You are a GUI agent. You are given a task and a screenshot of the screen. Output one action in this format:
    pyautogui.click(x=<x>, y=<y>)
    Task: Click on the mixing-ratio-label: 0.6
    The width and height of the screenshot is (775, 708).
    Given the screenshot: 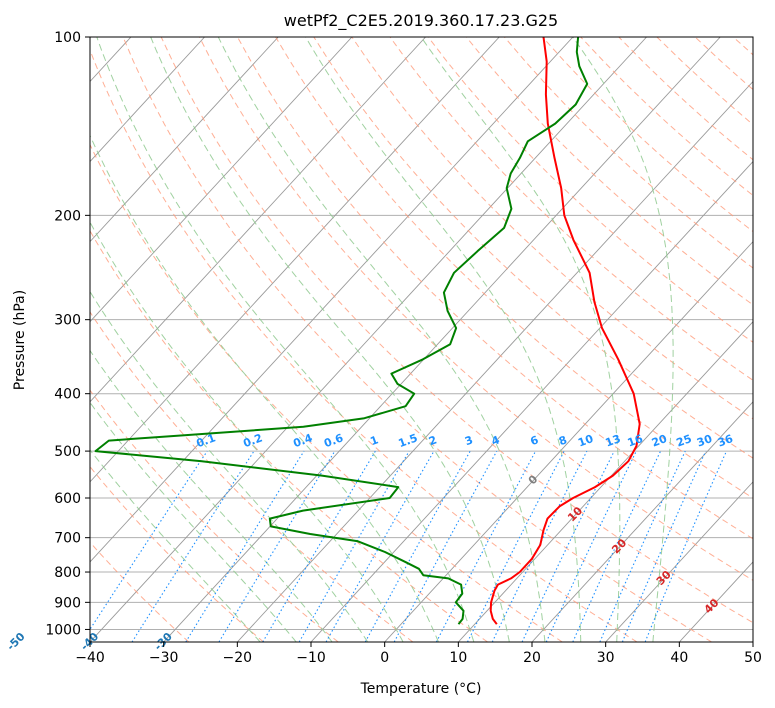 What is the action you would take?
    pyautogui.click(x=333, y=440)
    